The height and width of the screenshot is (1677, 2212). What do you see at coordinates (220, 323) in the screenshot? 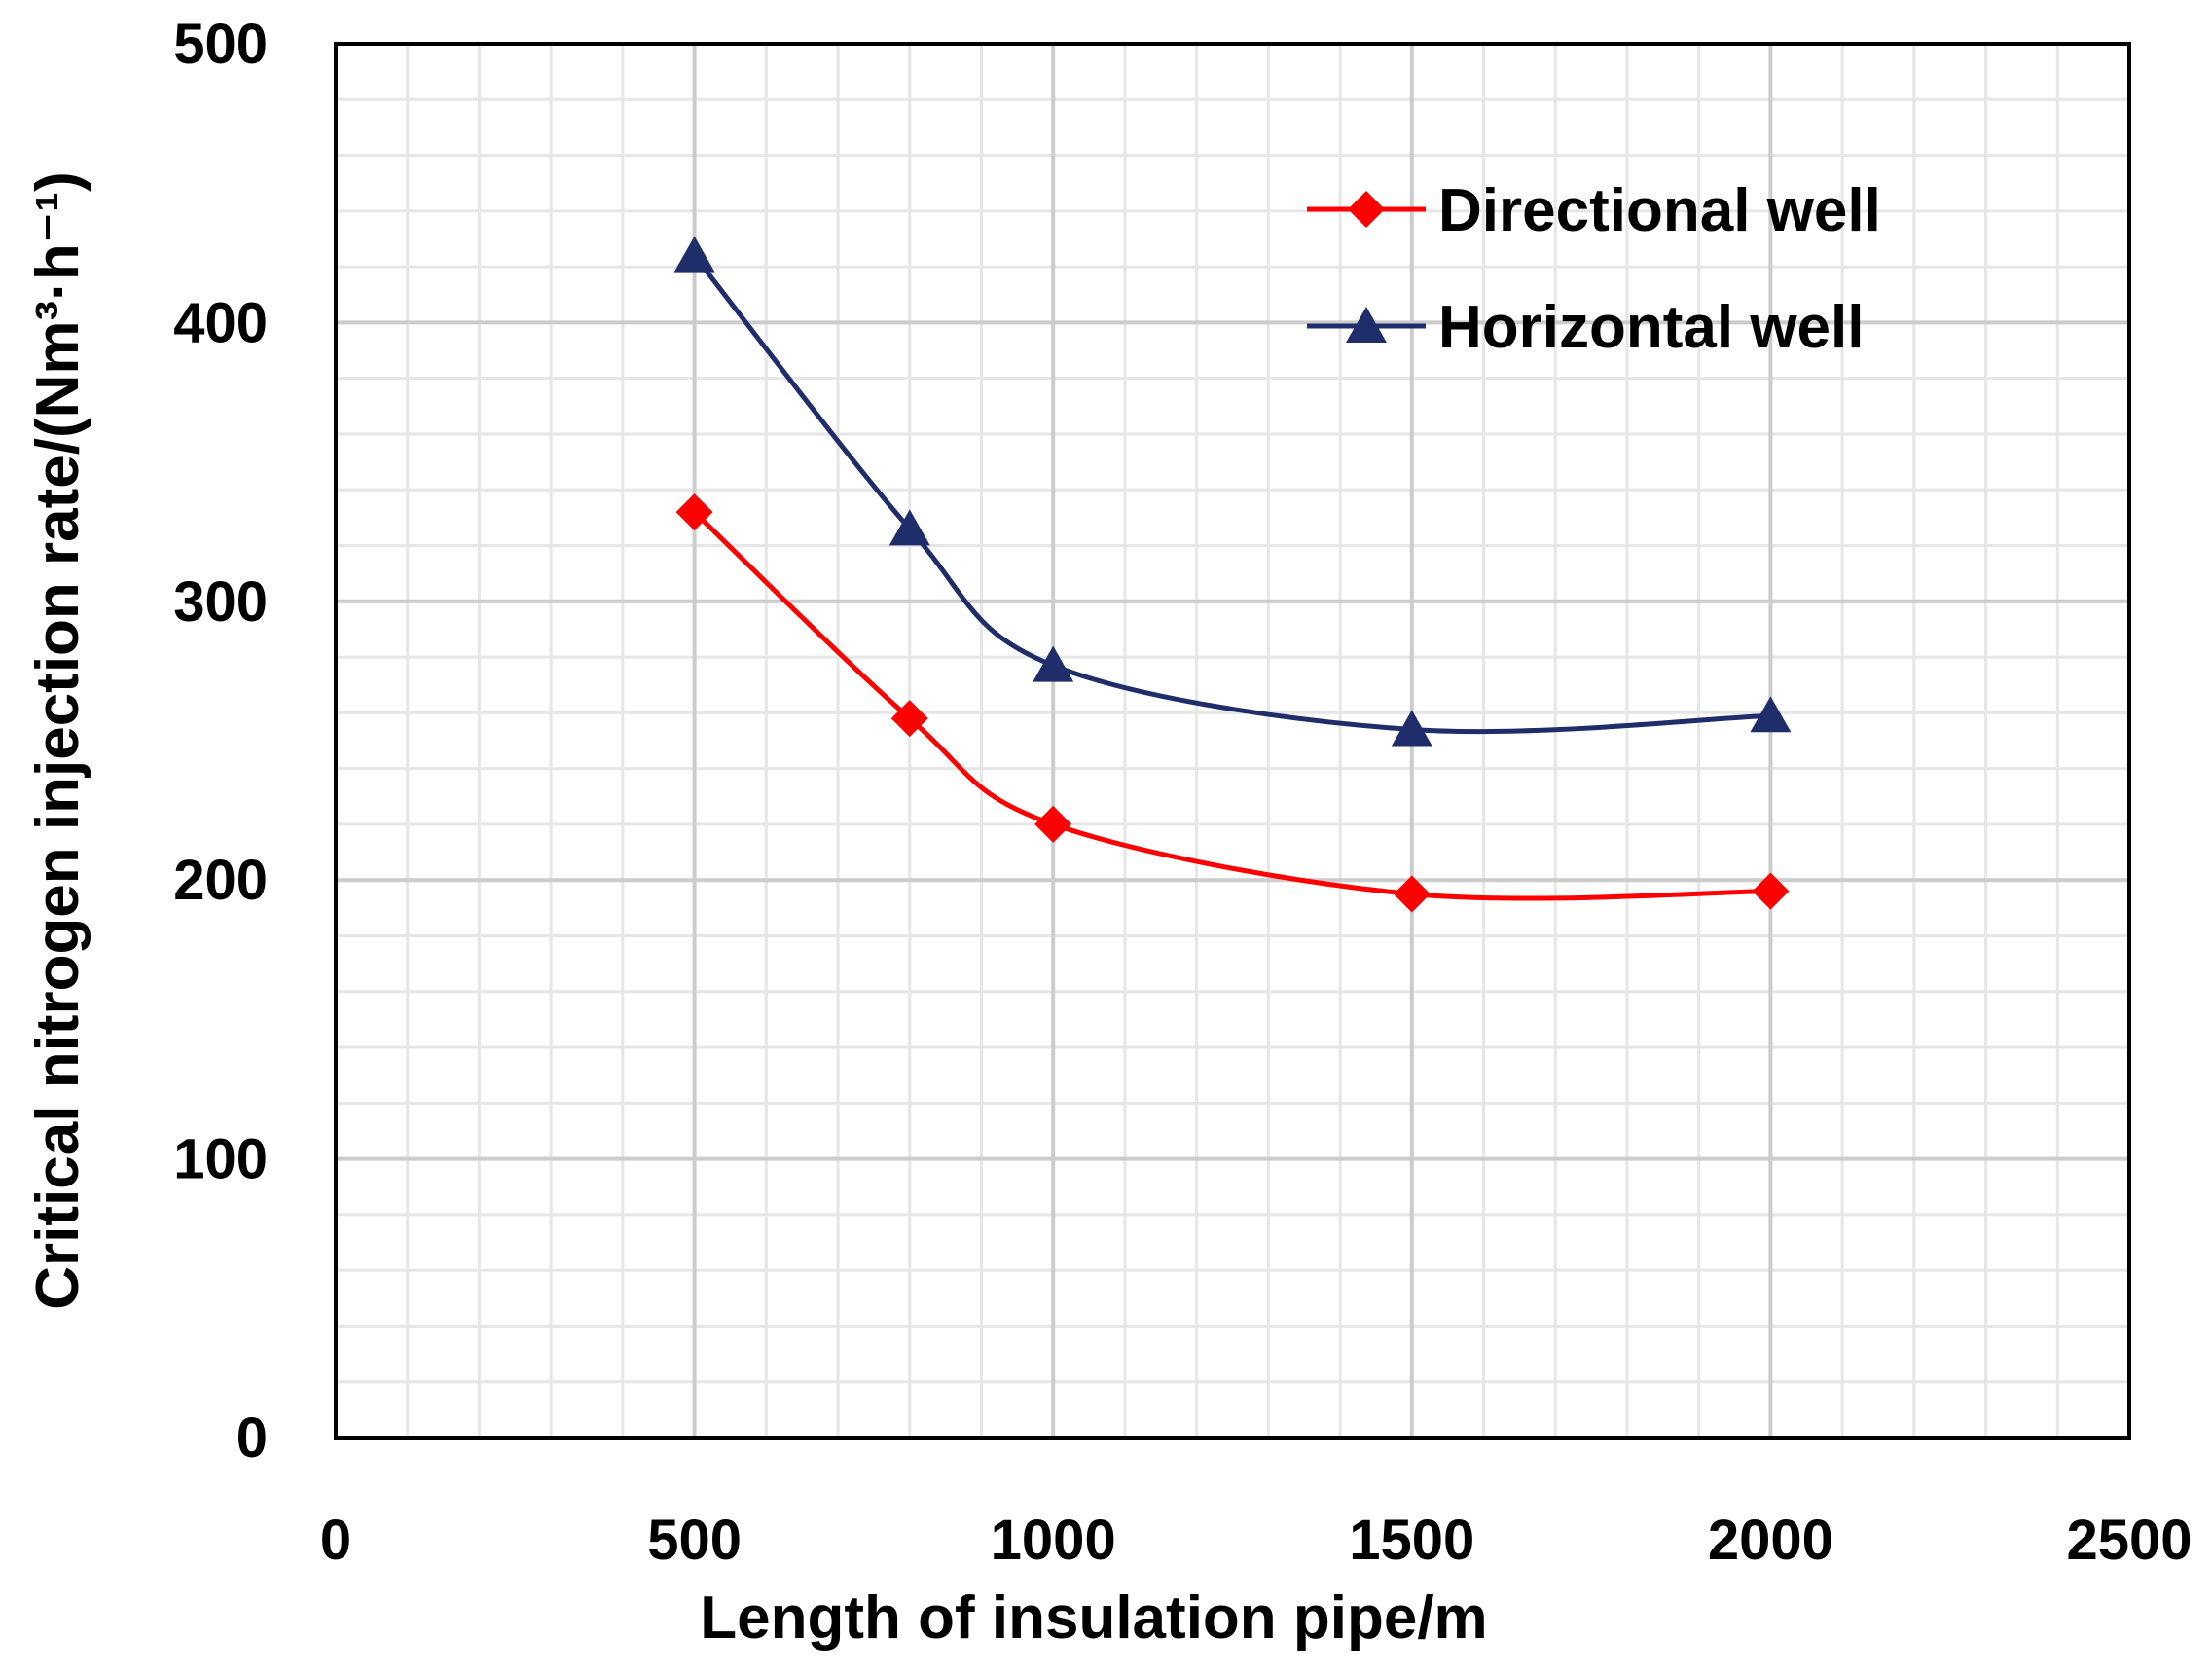
I see `y-tick-label: 400` at bounding box center [220, 323].